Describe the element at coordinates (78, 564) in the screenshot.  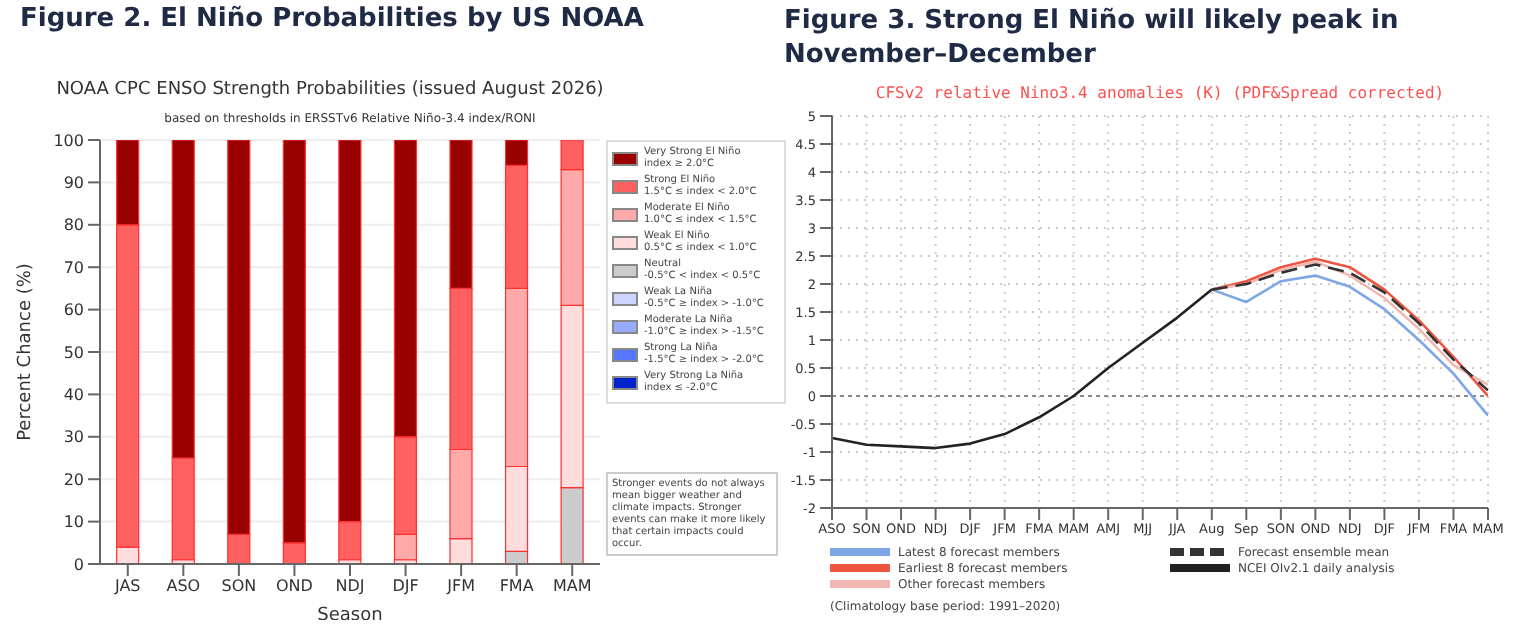
I see `y-tick-label: 0` at that location.